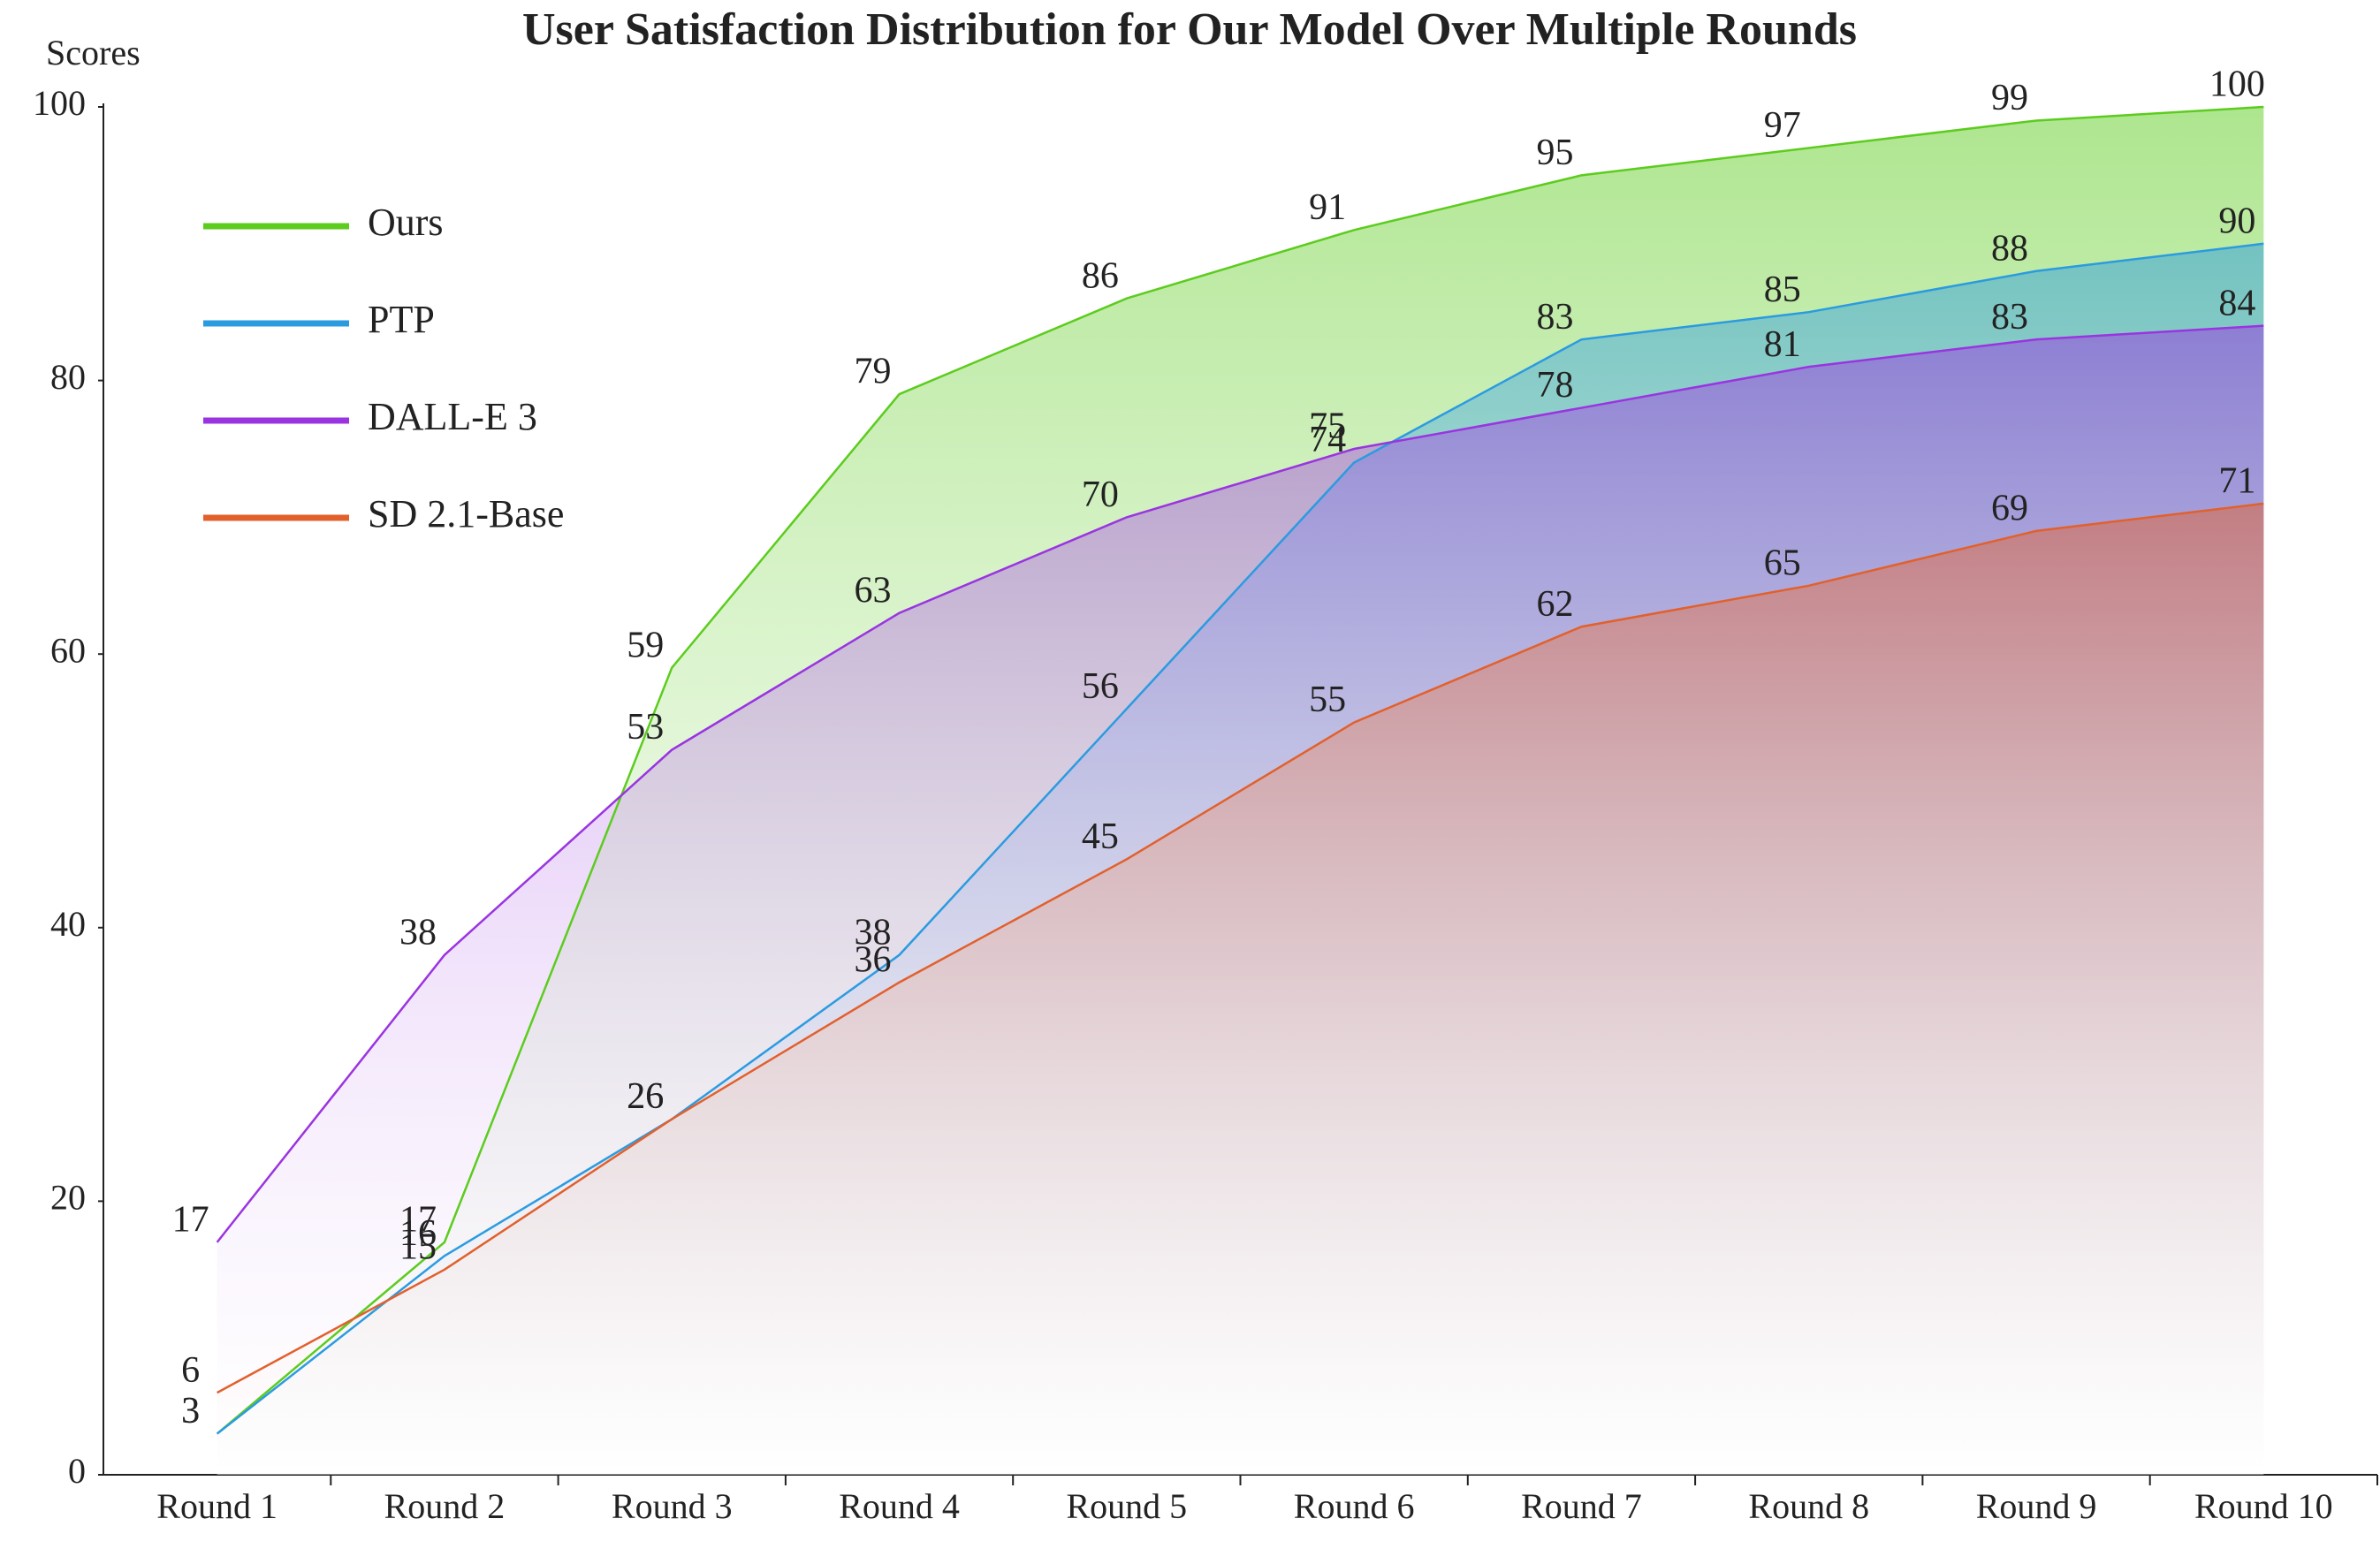 This screenshot has height=1549, width=2380. Describe the element at coordinates (1782, 125) in the screenshot. I see `value-label: 97` at that location.